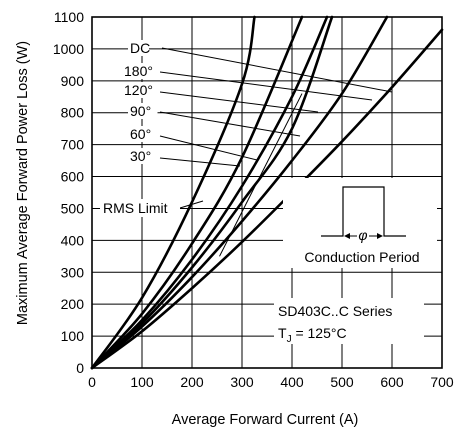 This screenshot has height=437, width=460. I want to click on x-axis-label: Average Forward Current (A), so click(265, 420).